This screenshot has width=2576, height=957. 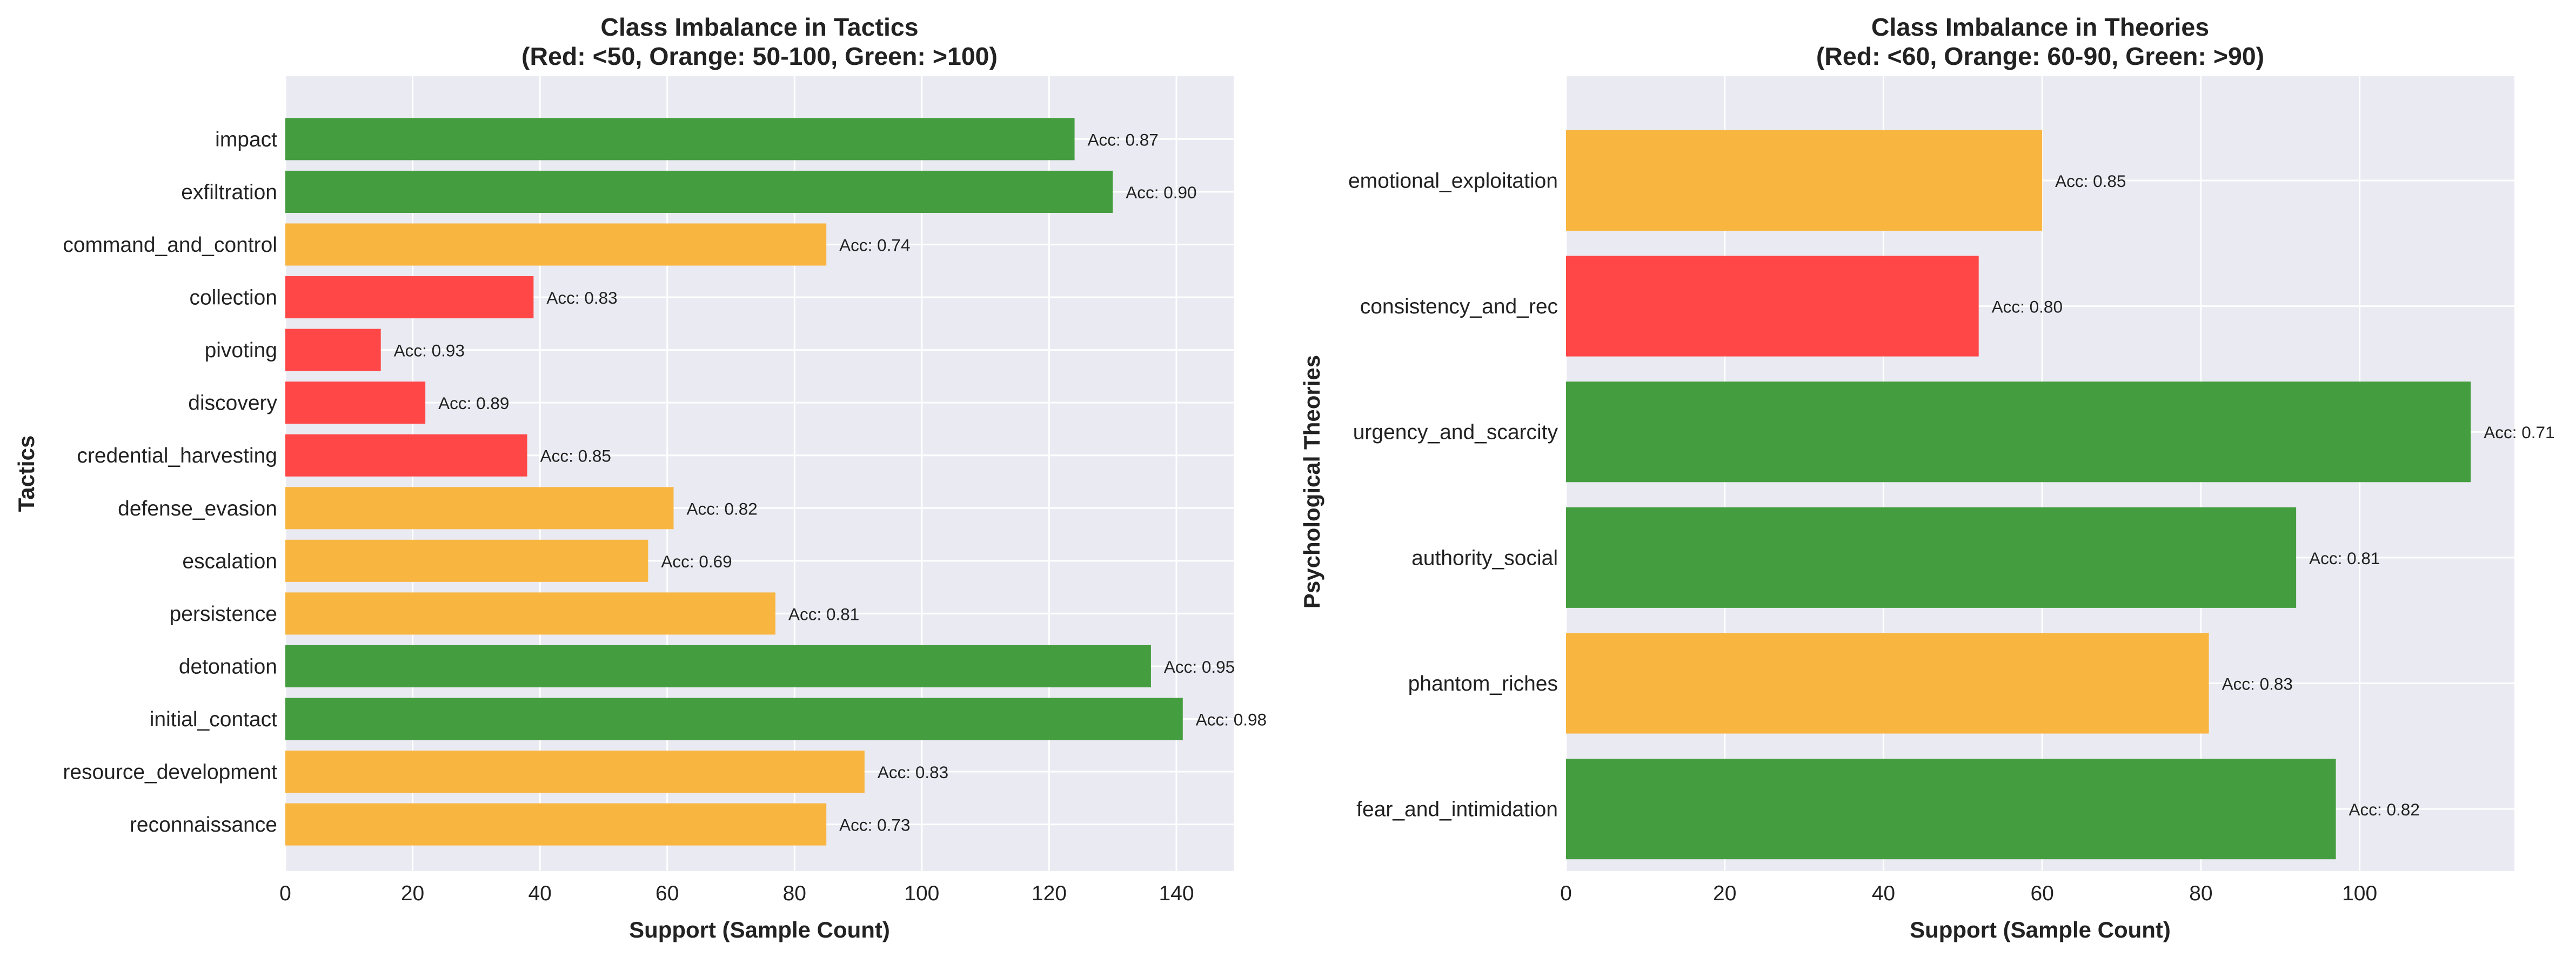 What do you see at coordinates (759, 27) in the screenshot?
I see `tactics-title: Class Imbalance in Tactics` at bounding box center [759, 27].